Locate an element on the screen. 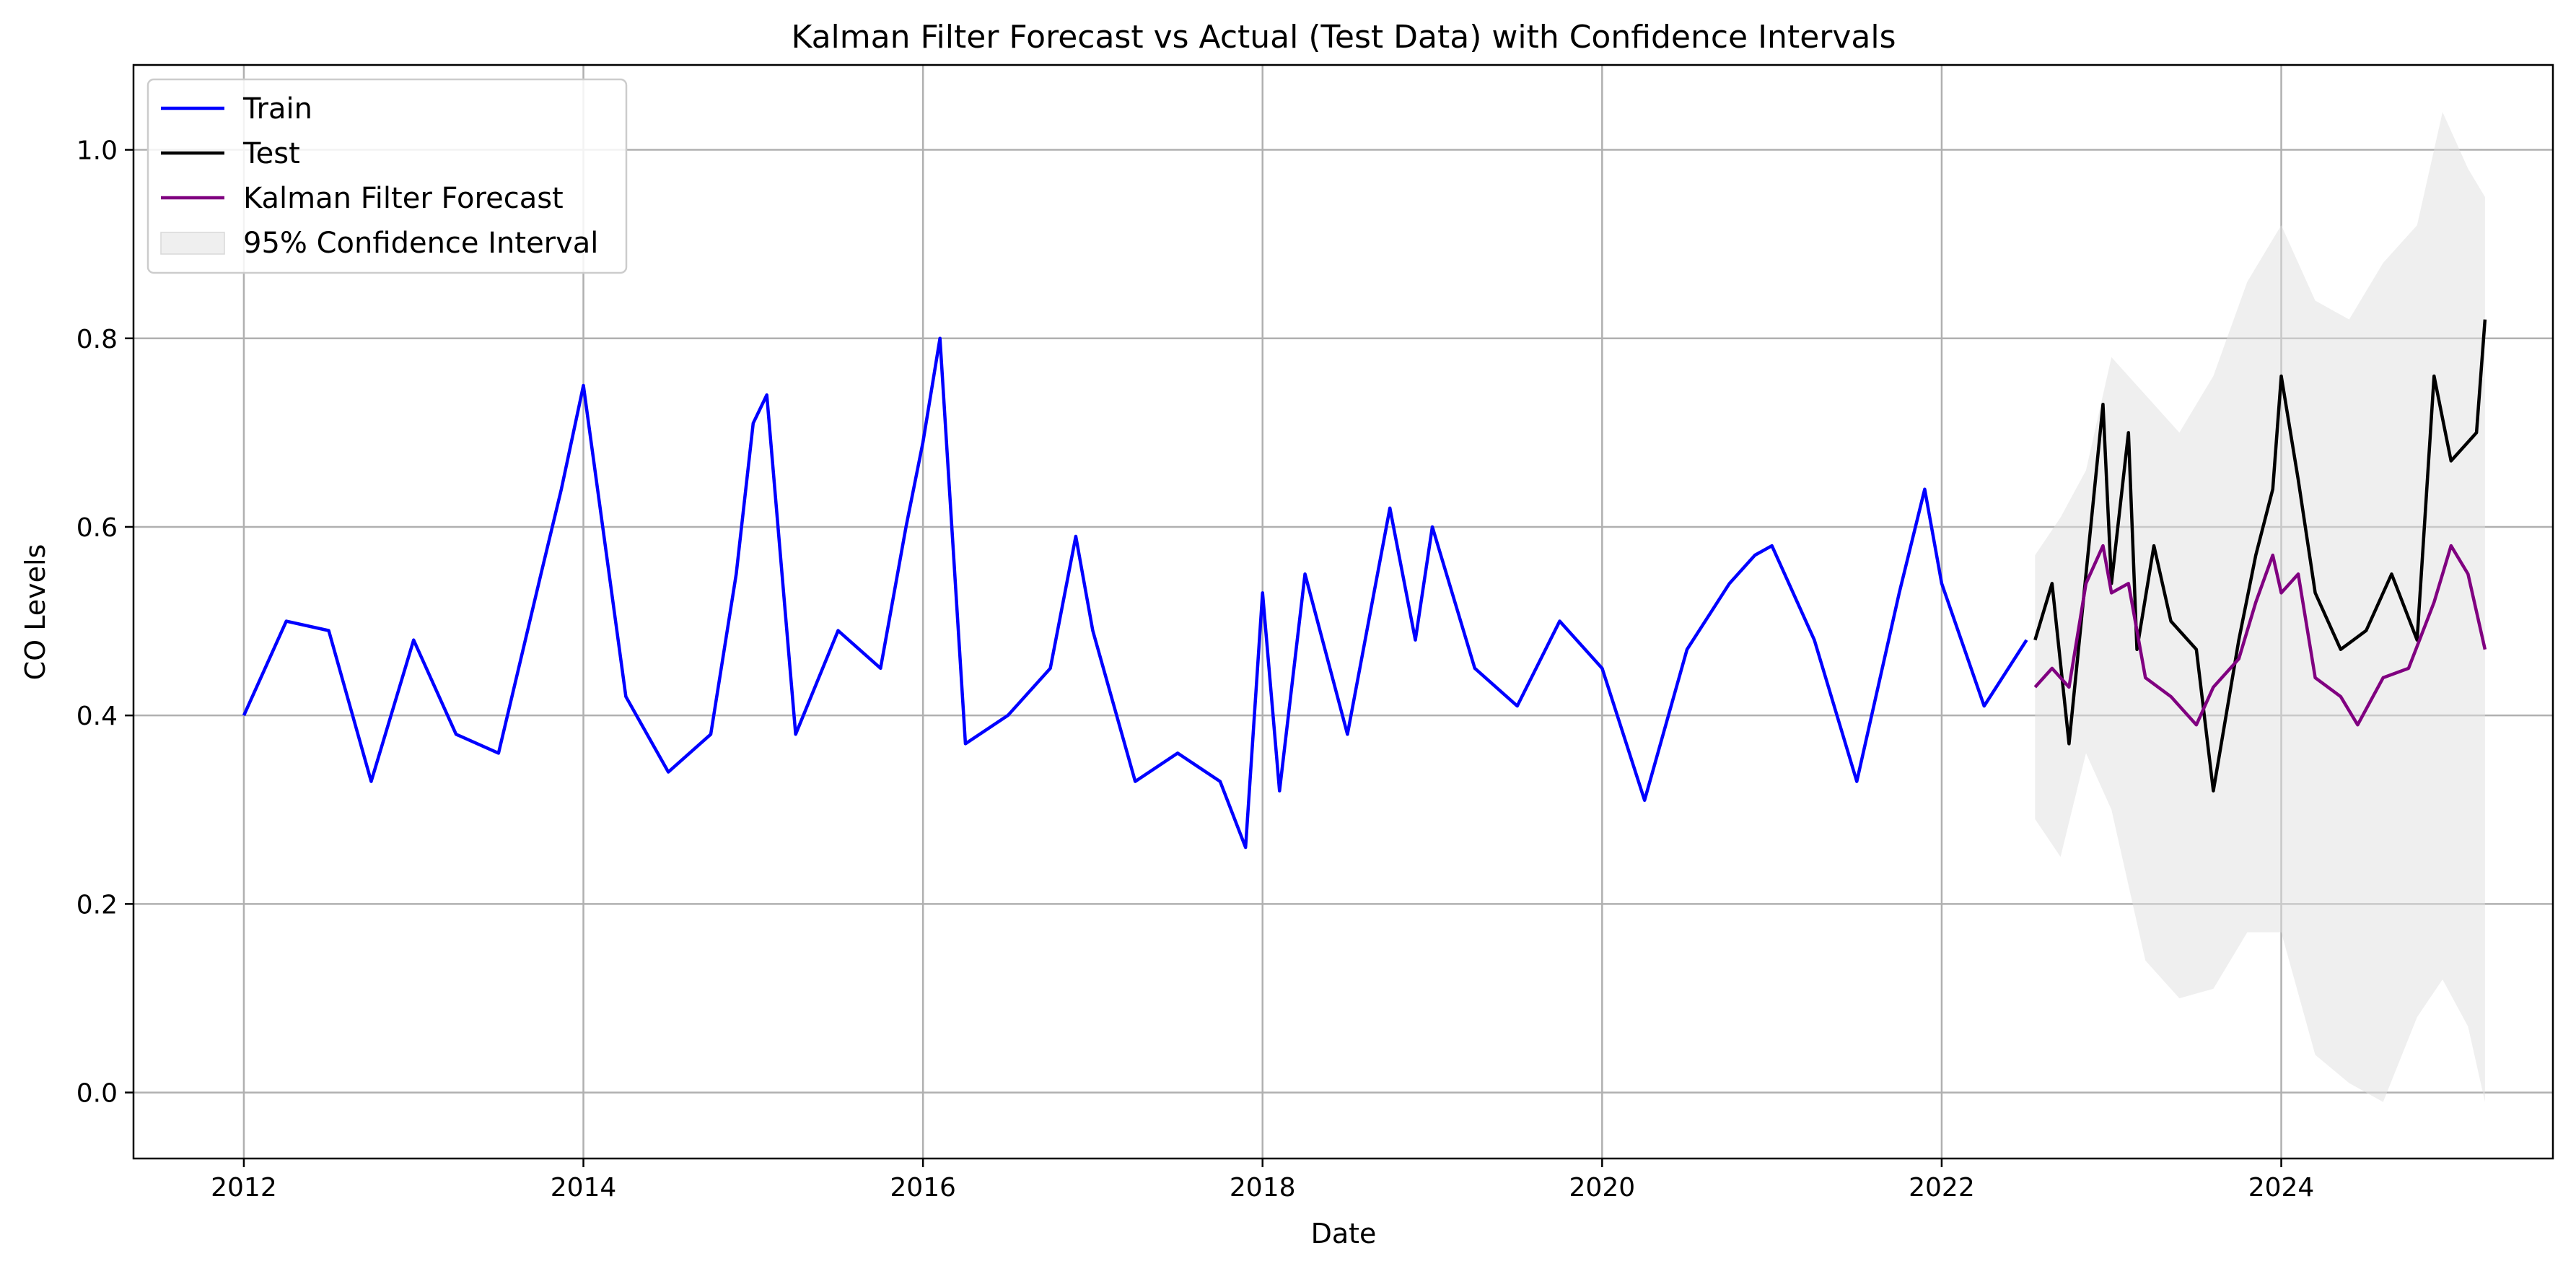 Image resolution: width=2576 pixels, height=1274 pixels. y-tick-label: 0.0 is located at coordinates (97, 1094).